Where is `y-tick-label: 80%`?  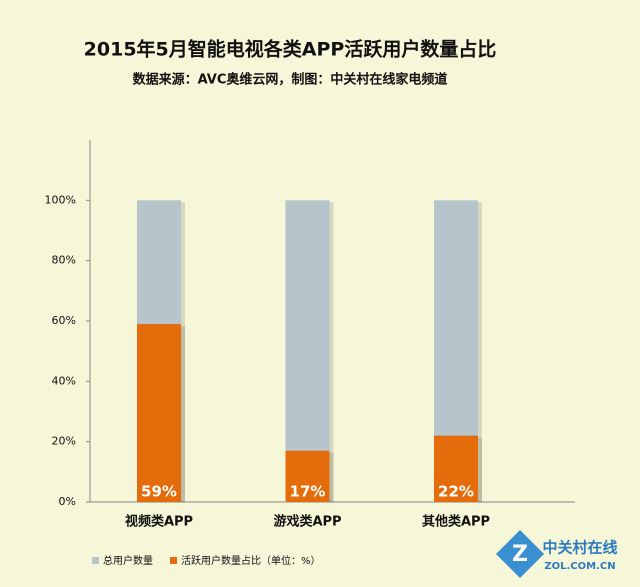 y-tick-label: 80% is located at coordinates (64, 260).